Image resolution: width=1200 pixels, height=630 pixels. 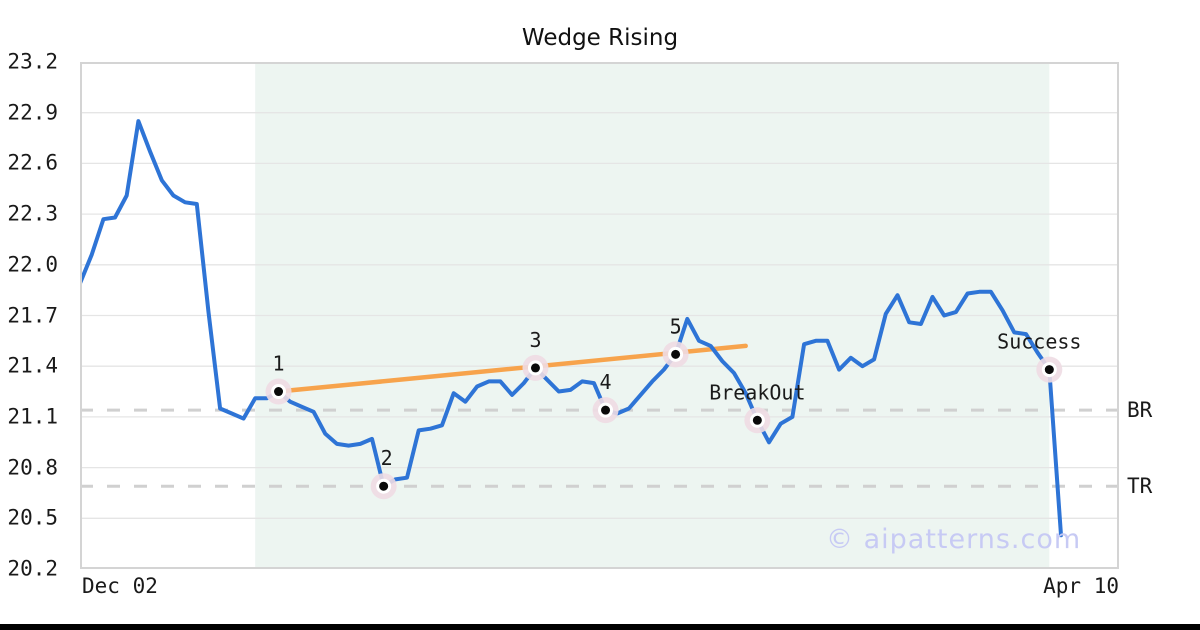 What do you see at coordinates (600, 627) in the screenshot?
I see `bottom-bar` at bounding box center [600, 627].